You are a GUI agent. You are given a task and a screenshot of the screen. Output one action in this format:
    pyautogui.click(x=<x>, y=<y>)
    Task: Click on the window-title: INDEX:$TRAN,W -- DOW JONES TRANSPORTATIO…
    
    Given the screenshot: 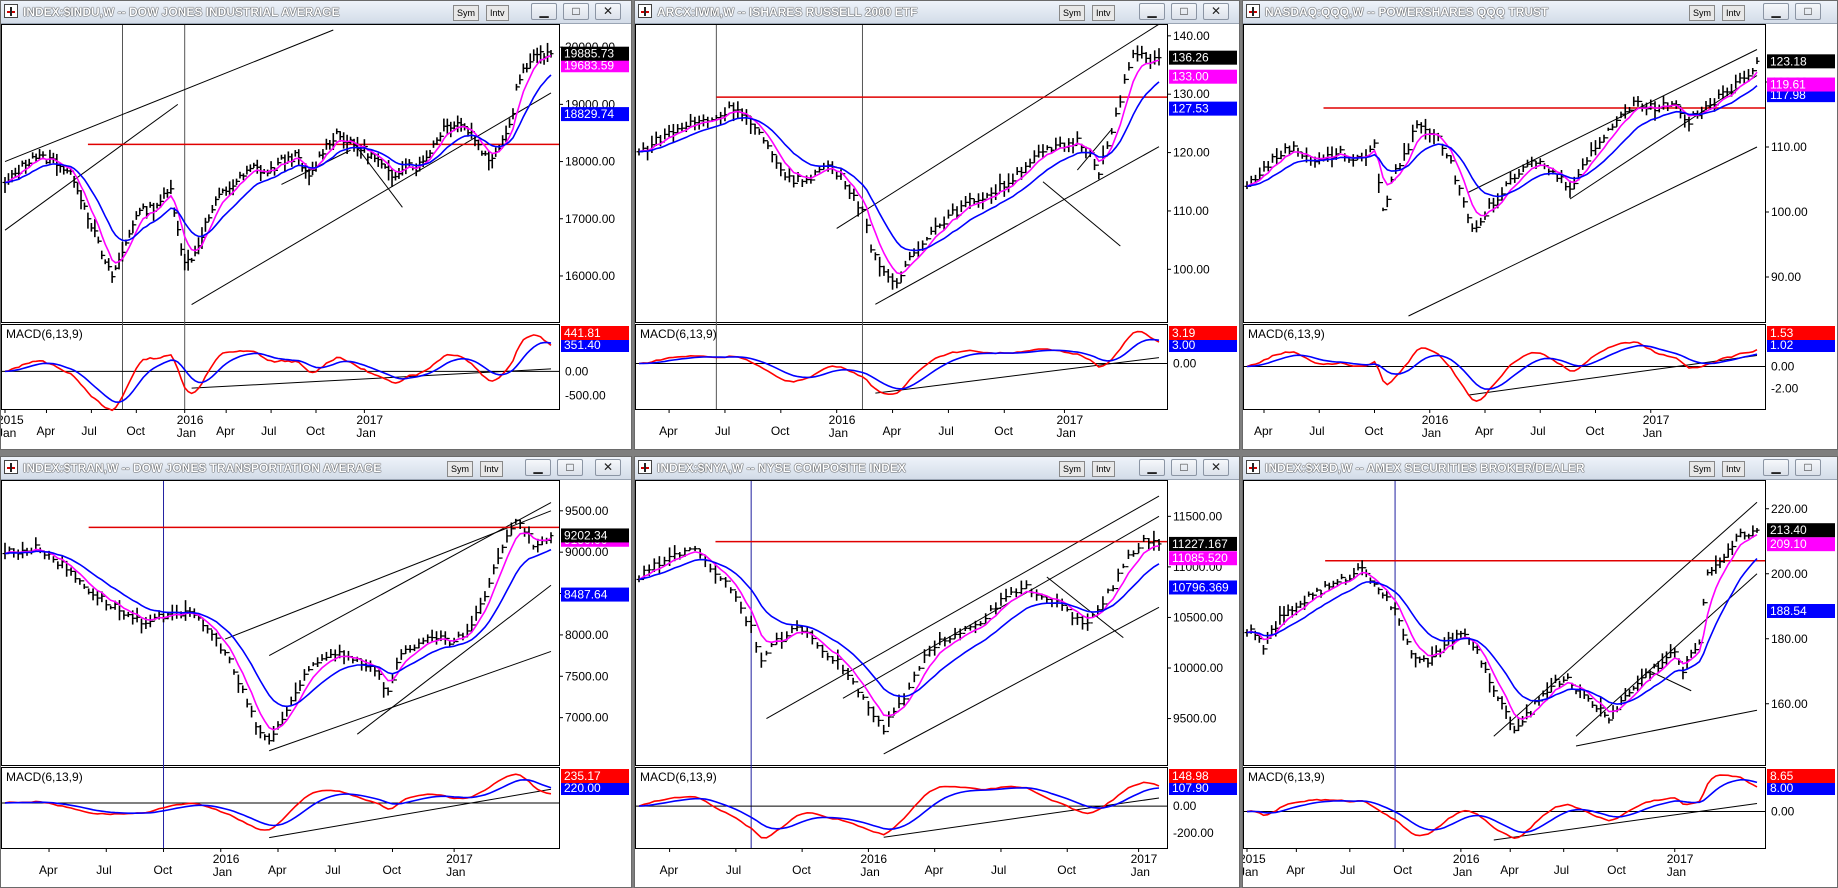 What is the action you would take?
    pyautogui.click(x=202, y=468)
    